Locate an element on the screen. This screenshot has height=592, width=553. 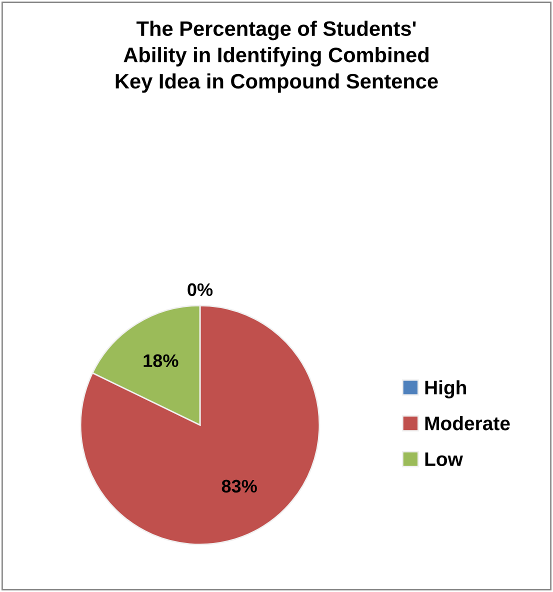
text: 0% is located at coordinates (200, 289).